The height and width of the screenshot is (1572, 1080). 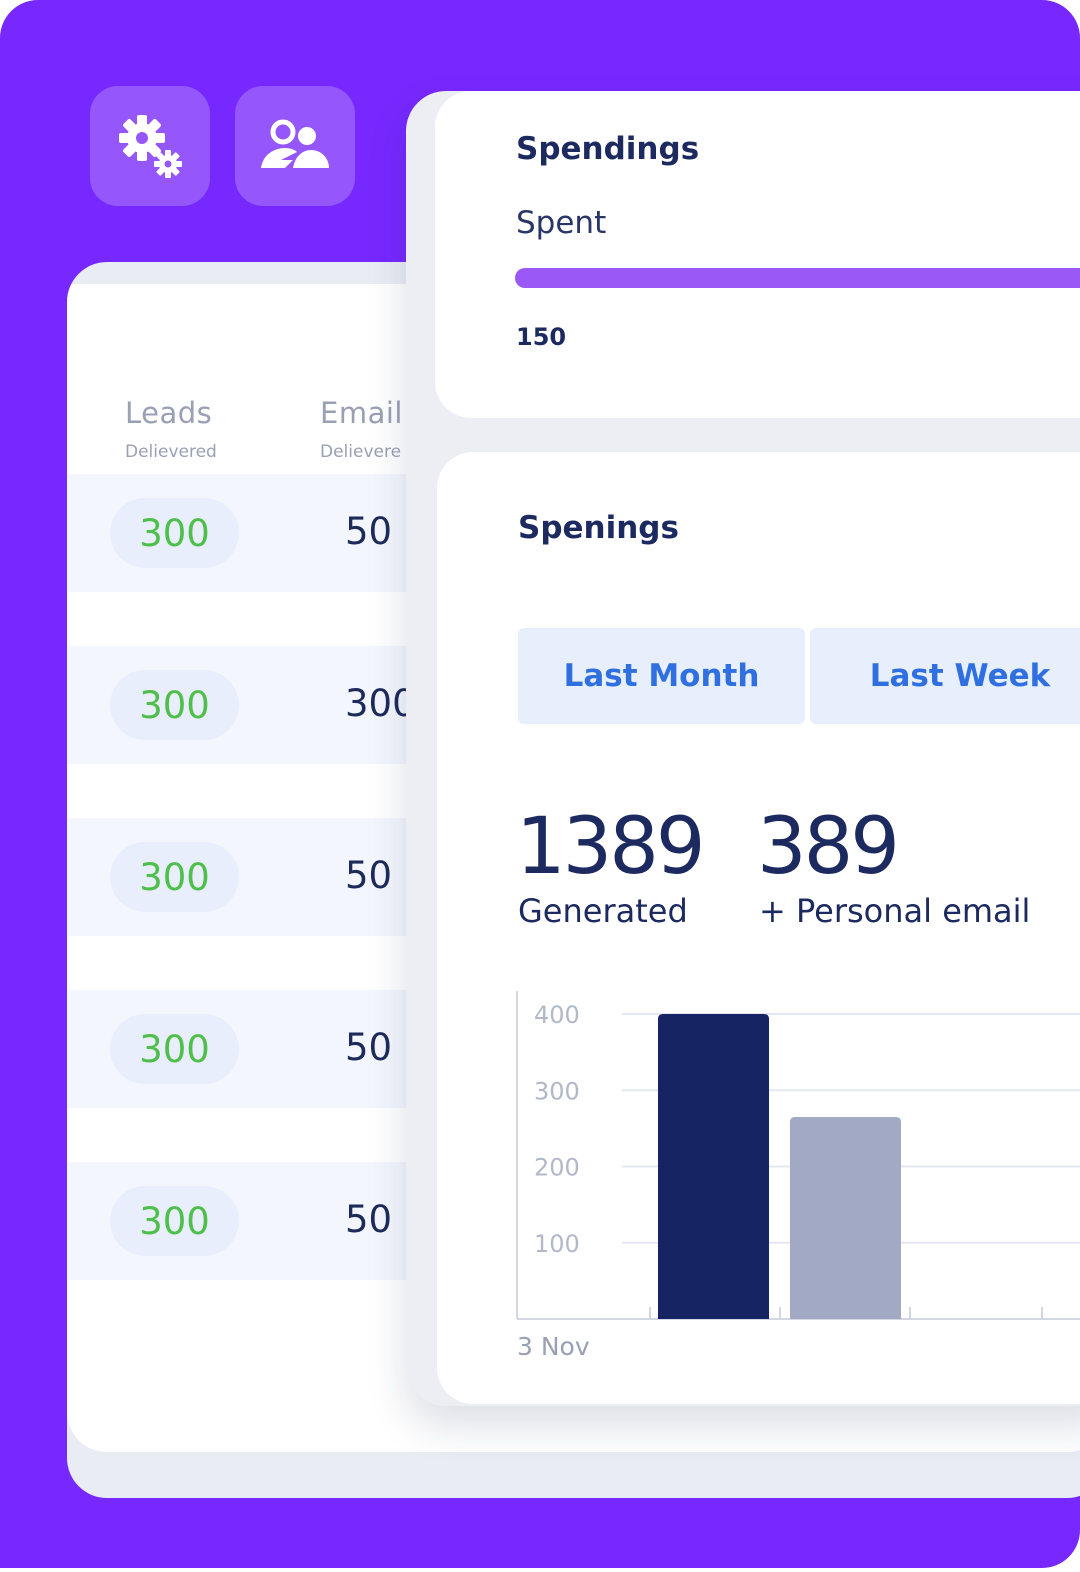 I want to click on column-title: Leads, so click(x=169, y=413).